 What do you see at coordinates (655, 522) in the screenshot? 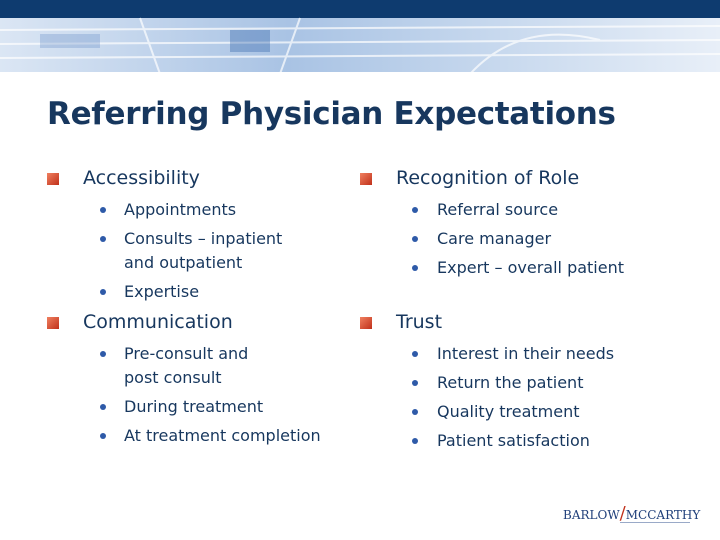
I see `logo-rule` at bounding box center [655, 522].